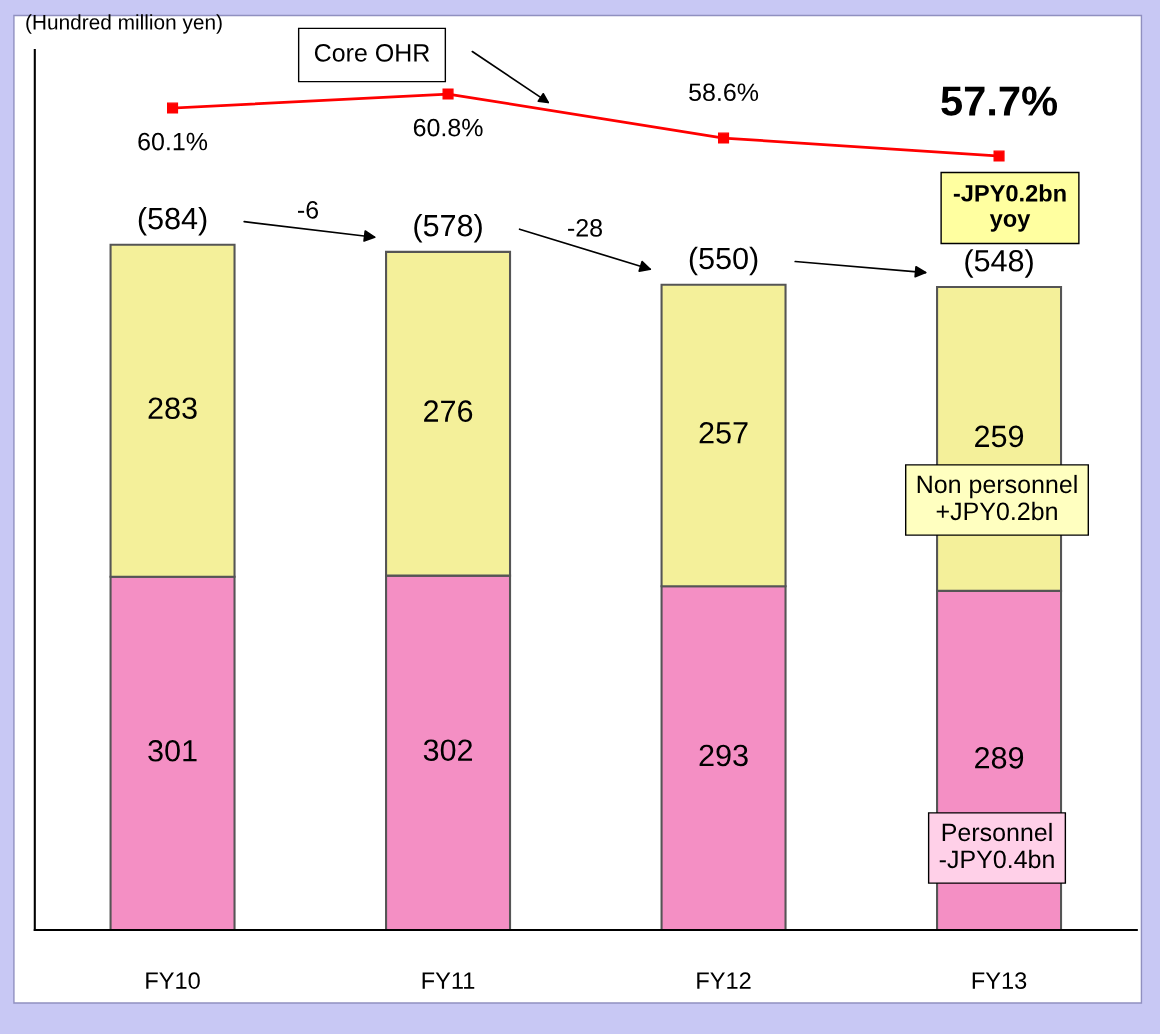  Describe the element at coordinates (124, 24) in the screenshot. I see `text: (Hundred million yen)` at that location.